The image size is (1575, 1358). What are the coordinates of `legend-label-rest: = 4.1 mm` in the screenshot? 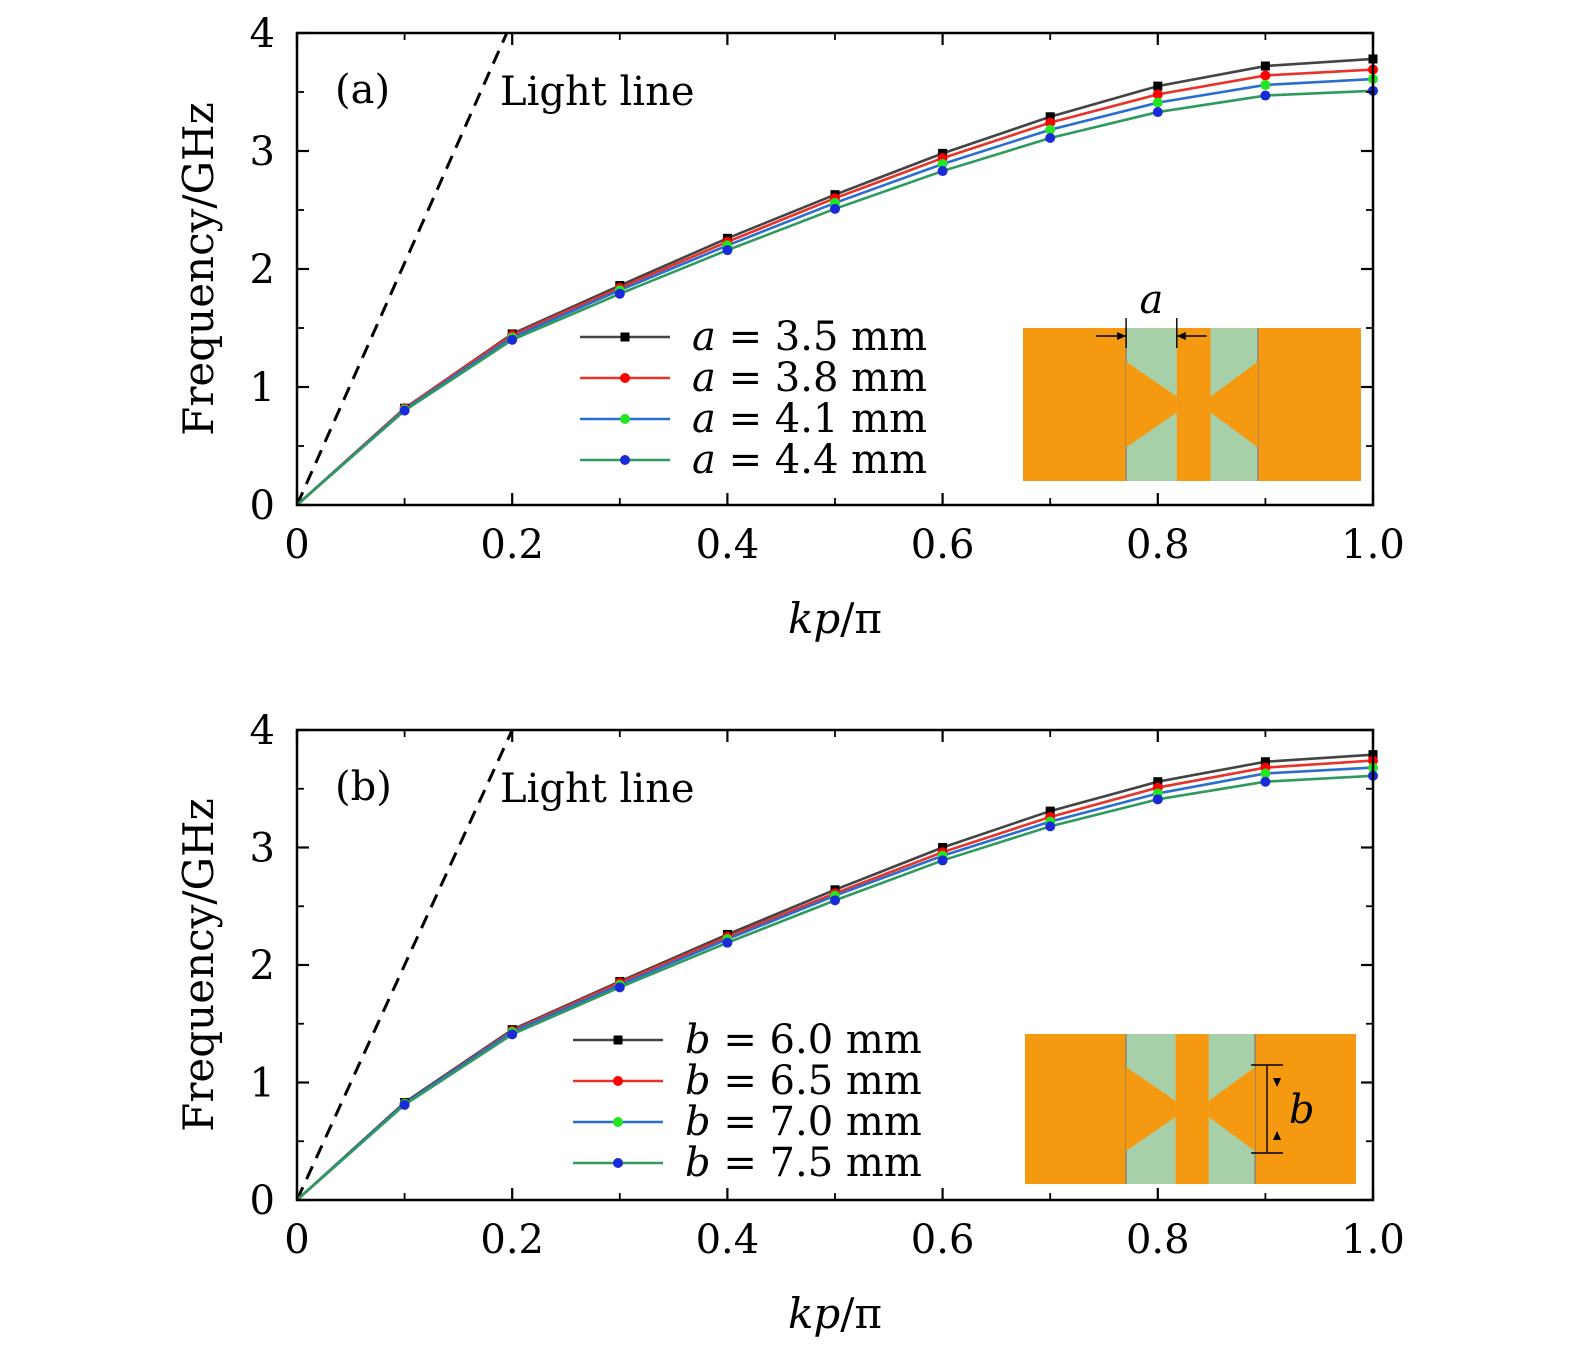 It's located at (821, 419).